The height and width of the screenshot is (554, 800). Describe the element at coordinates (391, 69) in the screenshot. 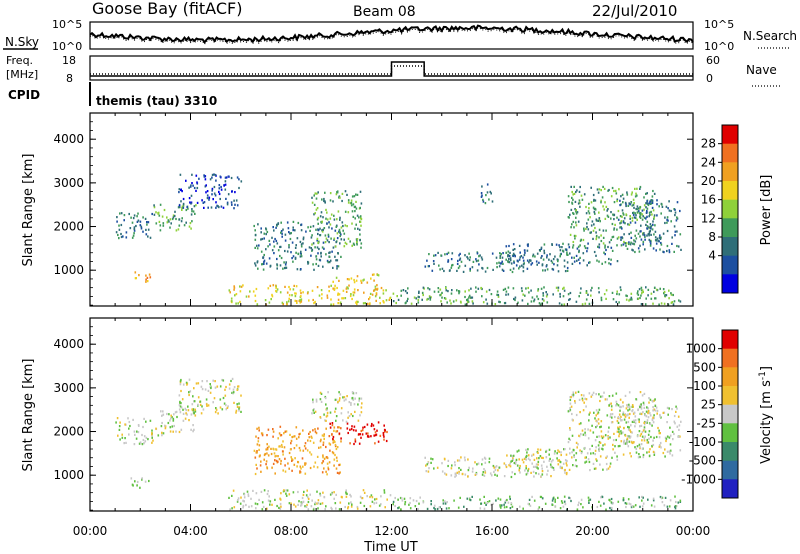

I see `frequency-trace` at that location.